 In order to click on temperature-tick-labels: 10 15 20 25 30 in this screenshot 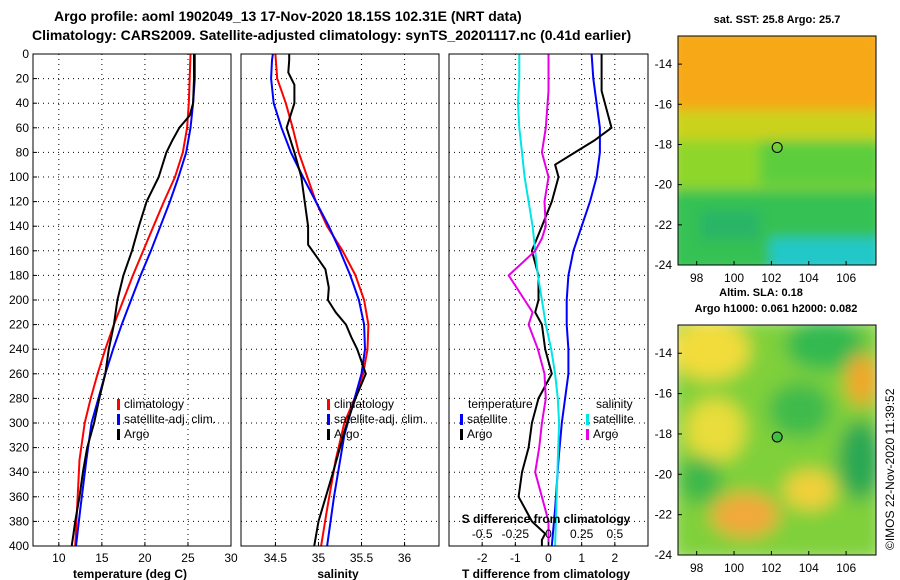, I will do `click(145, 553)`.